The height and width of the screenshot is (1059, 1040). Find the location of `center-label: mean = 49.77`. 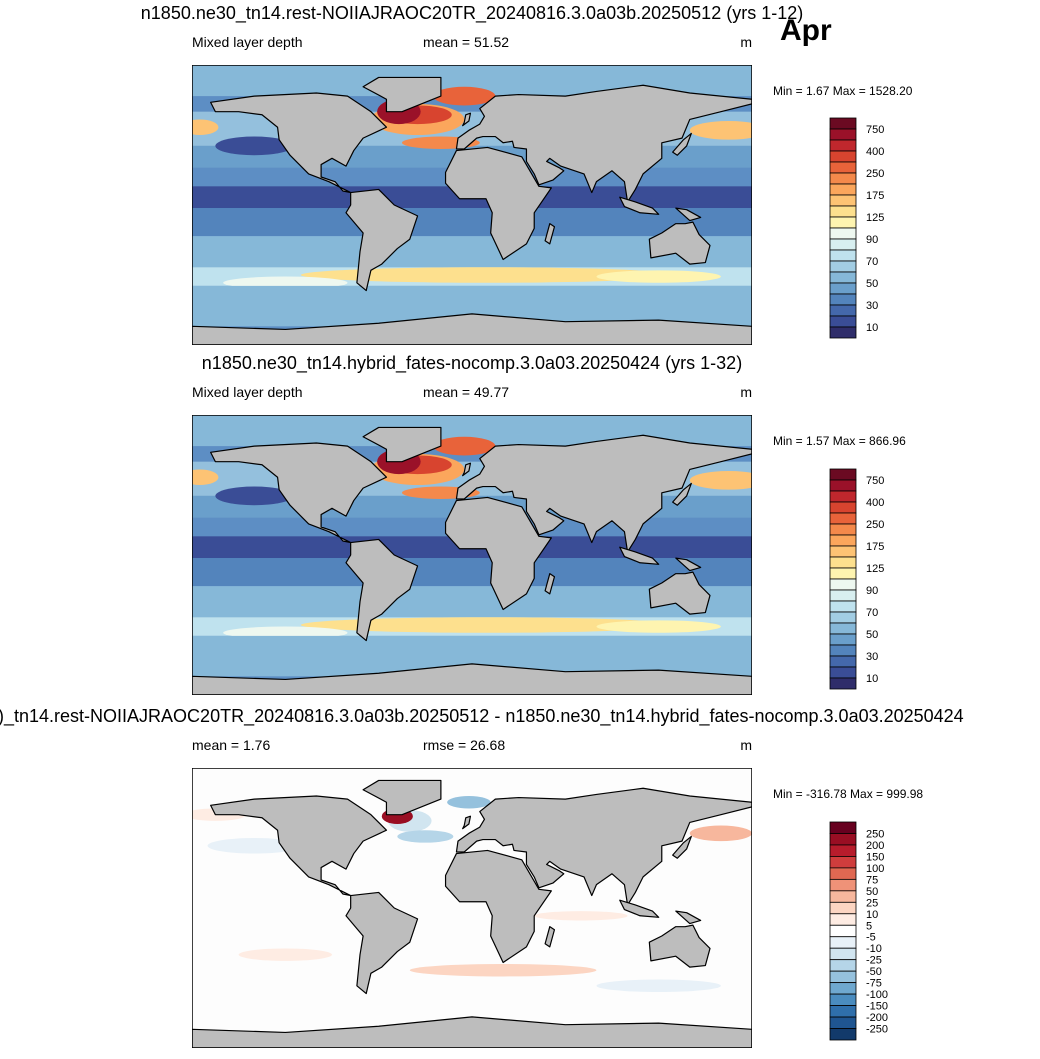

center-label: mean = 49.77 is located at coordinates (466, 392).